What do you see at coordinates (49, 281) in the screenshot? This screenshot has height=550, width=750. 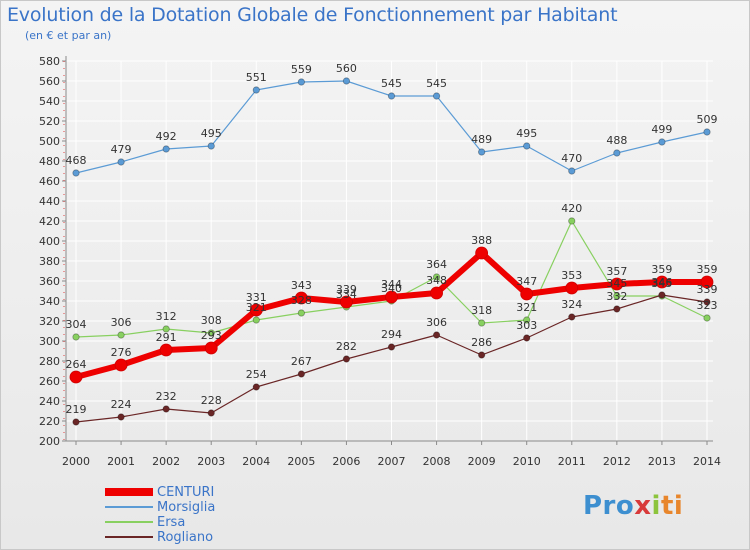 I see `y-tick-label: 360` at bounding box center [49, 281].